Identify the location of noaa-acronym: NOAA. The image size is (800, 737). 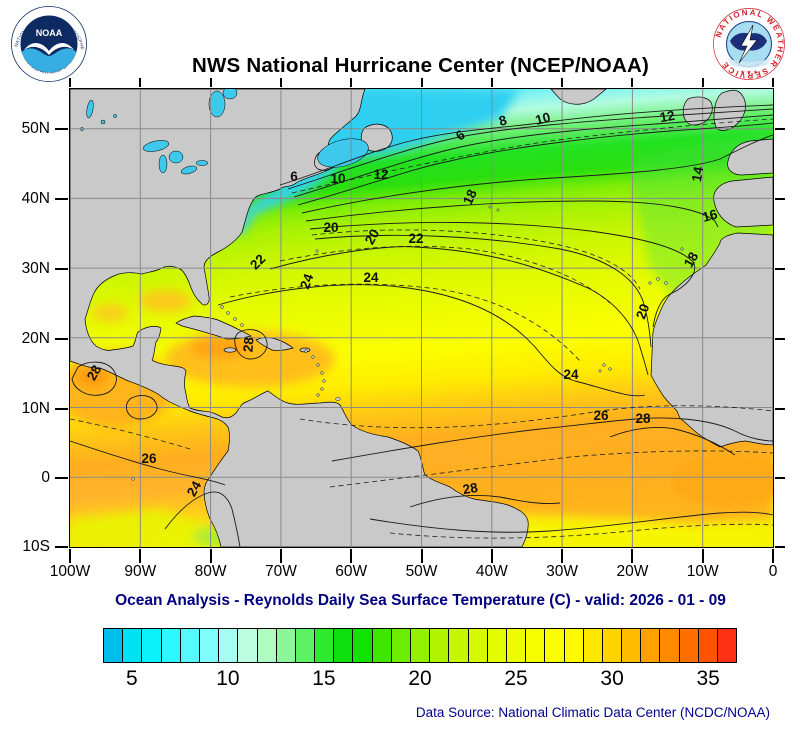
(49, 33).